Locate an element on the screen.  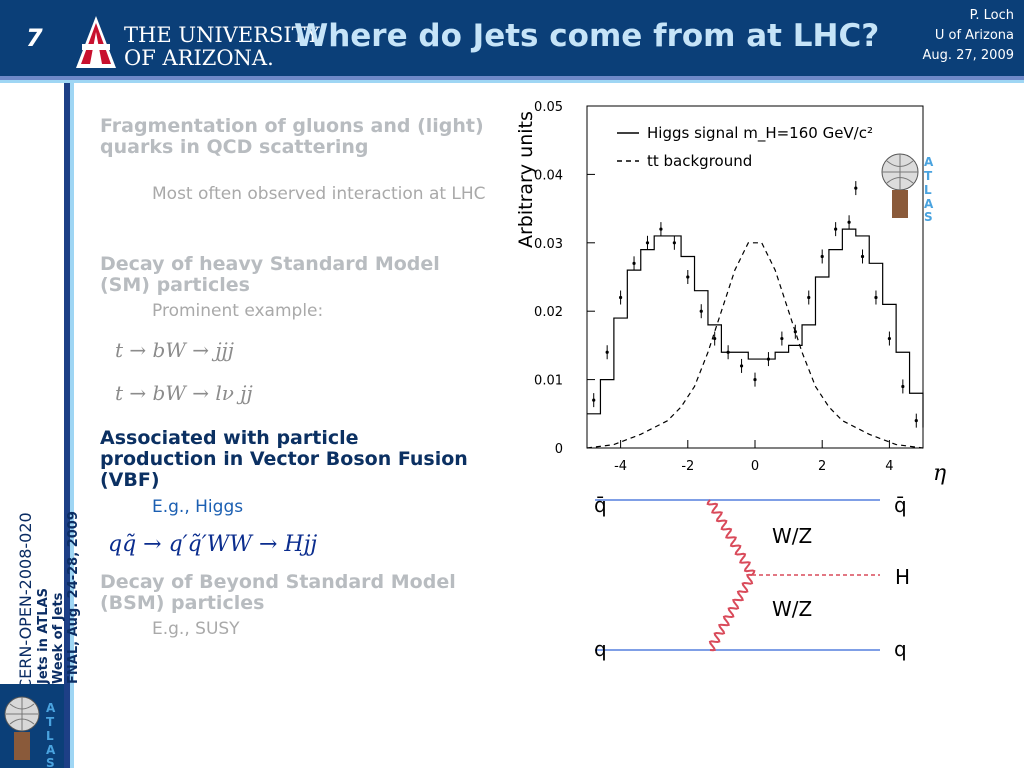
bullet-sm-sub: Prominent example: is located at coordinates (238, 311).